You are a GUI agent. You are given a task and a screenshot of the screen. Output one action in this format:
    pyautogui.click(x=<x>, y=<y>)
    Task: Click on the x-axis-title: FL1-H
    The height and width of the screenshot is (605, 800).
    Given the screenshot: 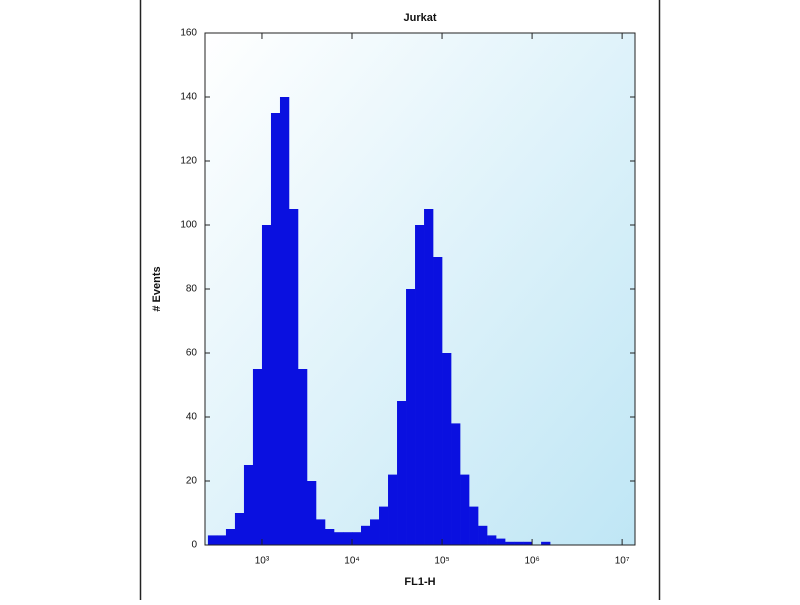 What is the action you would take?
    pyautogui.click(x=419, y=582)
    